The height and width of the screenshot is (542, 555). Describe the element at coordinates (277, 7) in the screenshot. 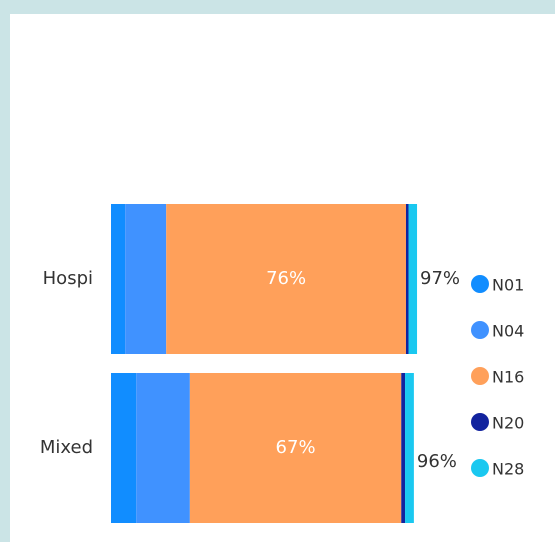

I see `top-border` at that location.